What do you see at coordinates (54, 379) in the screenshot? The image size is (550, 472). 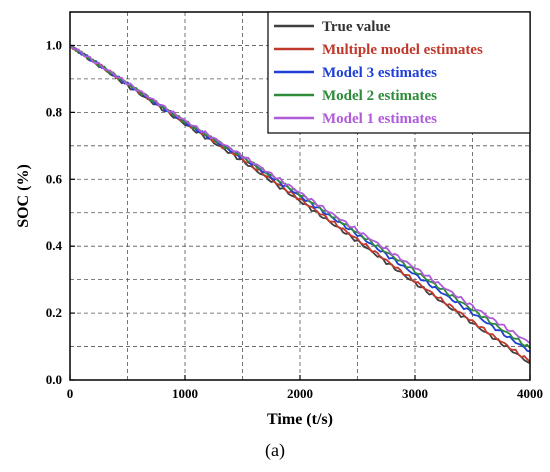 I see `y-tick-label: 0.0` at bounding box center [54, 379].